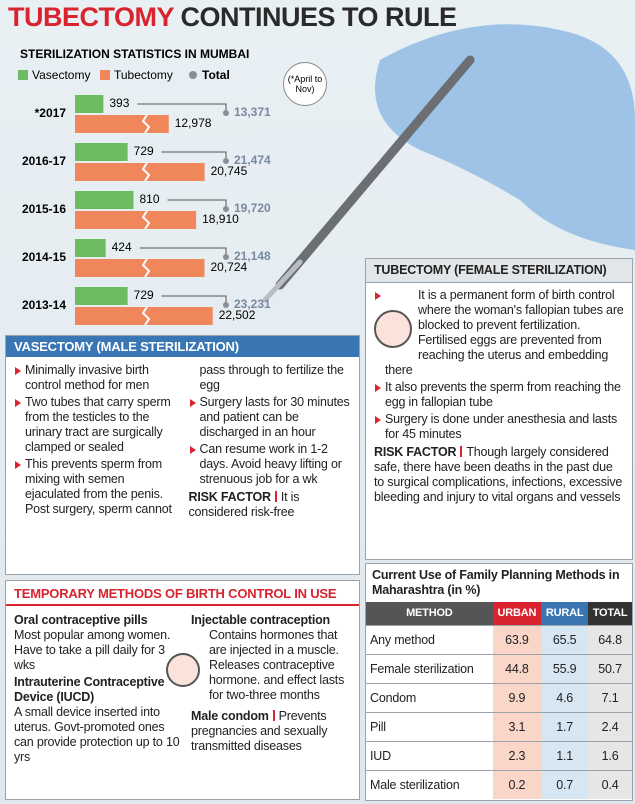 The image size is (635, 804). What do you see at coordinates (565, 784) in the screenshot?
I see `cell-value: 0.7` at bounding box center [565, 784].